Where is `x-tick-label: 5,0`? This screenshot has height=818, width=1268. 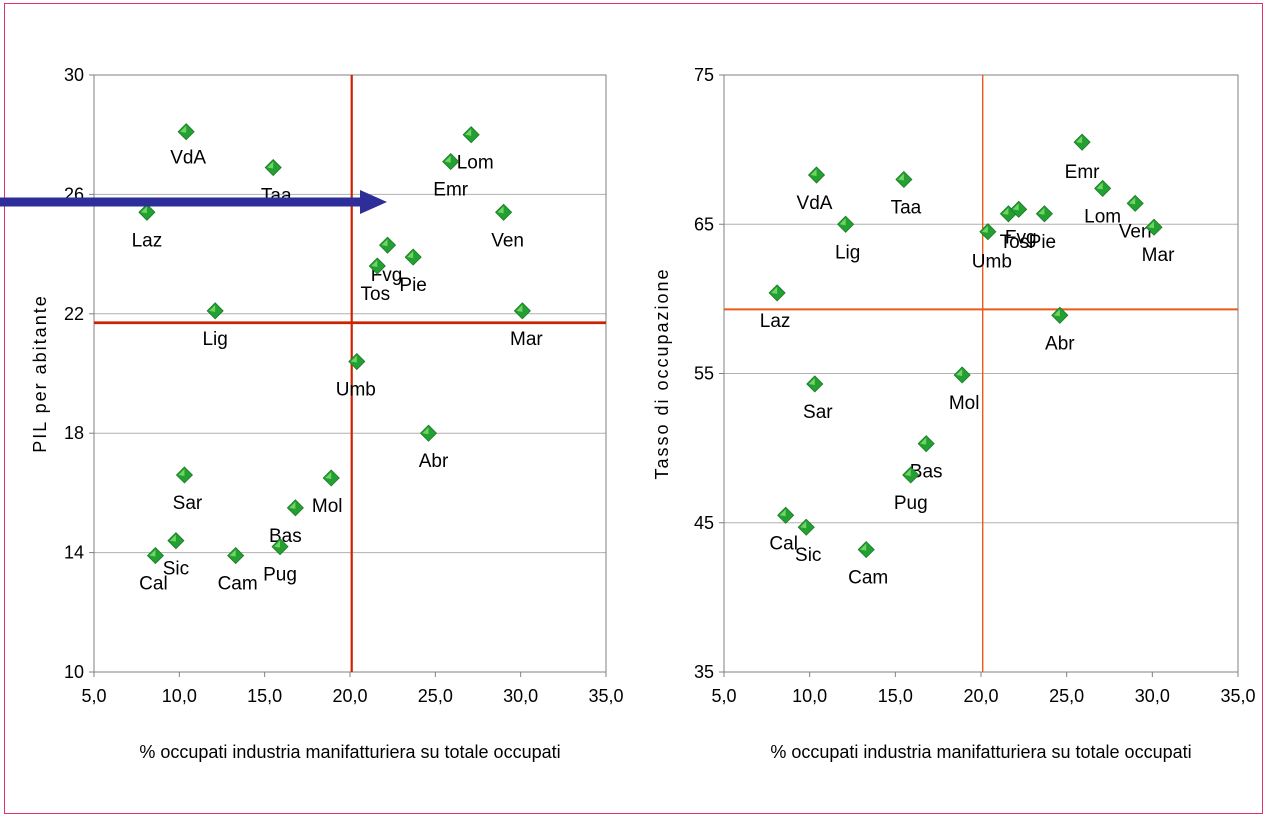 x-tick-label: 5,0 is located at coordinates (723, 696).